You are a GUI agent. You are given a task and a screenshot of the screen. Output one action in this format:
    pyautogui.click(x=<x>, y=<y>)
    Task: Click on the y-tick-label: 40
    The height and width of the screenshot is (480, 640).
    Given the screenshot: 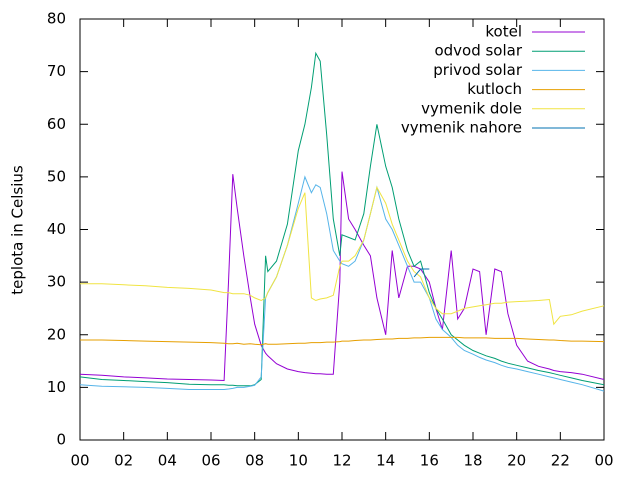 What is the action you would take?
    pyautogui.click(x=56, y=229)
    